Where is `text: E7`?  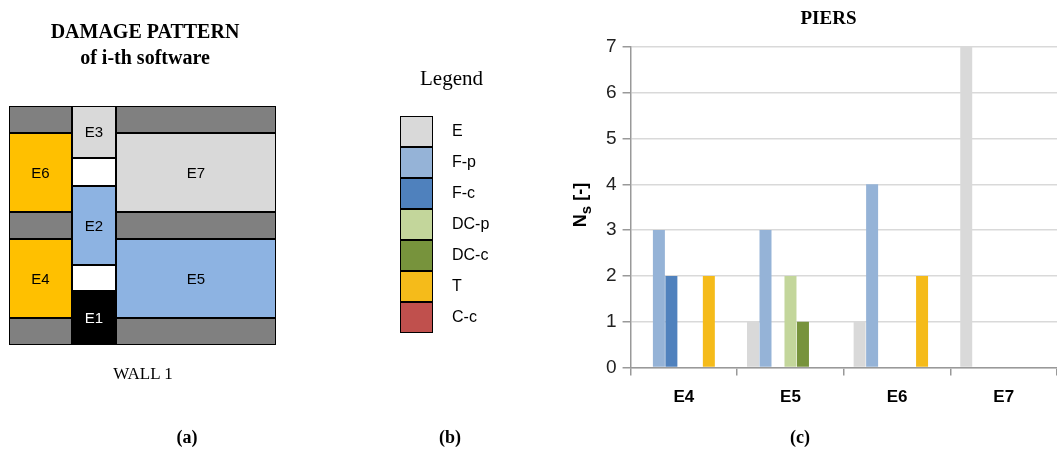 text: E7 is located at coordinates (196, 172).